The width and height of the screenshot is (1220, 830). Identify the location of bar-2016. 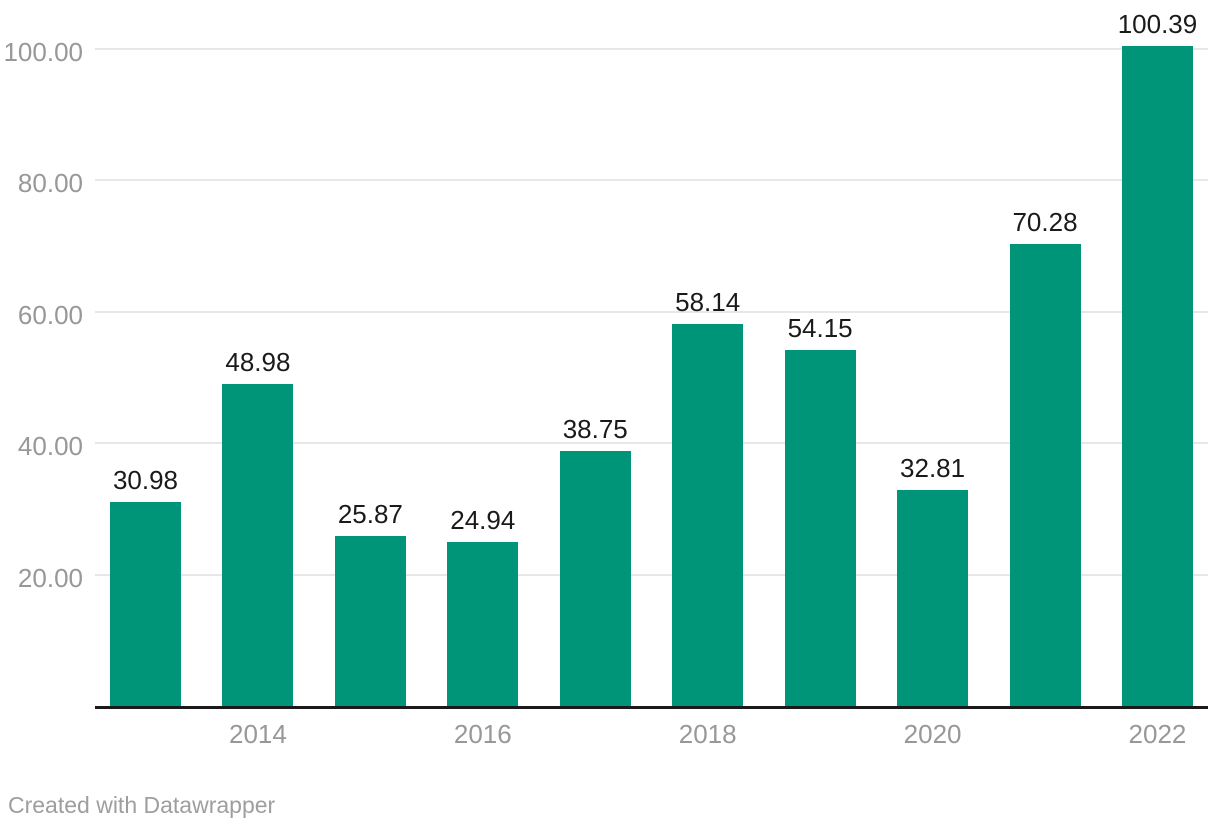
(483, 624).